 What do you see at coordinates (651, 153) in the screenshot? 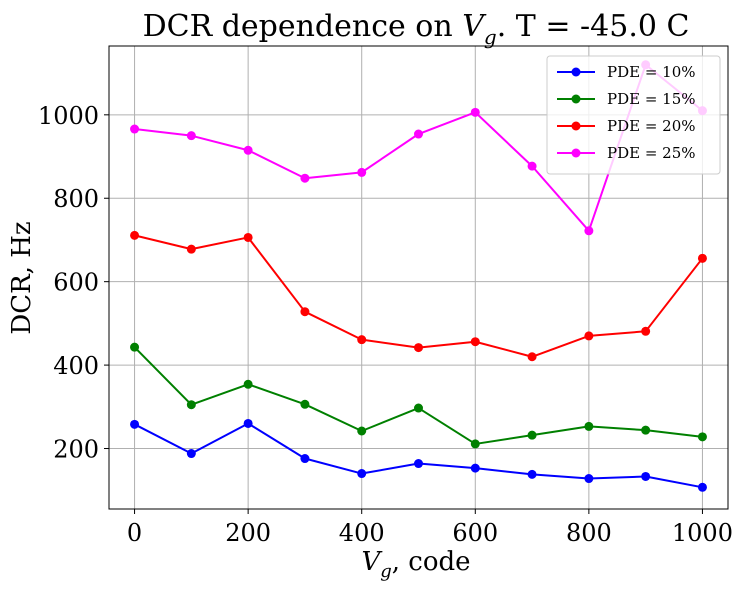
I see `legend-label: PDE = 25%` at bounding box center [651, 153].